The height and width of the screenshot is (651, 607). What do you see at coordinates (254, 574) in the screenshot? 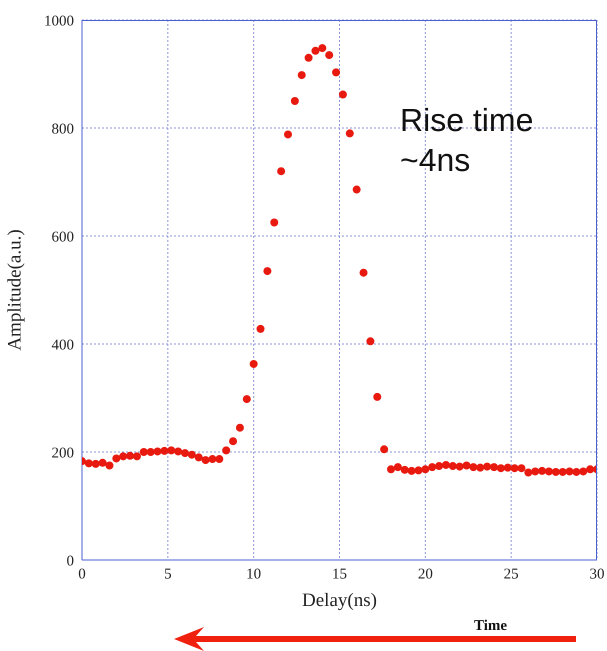
I see `x-tick-label: 10` at bounding box center [254, 574].